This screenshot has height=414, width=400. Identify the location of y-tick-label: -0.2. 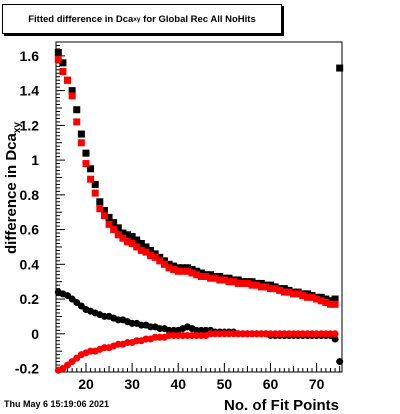
(27, 369).